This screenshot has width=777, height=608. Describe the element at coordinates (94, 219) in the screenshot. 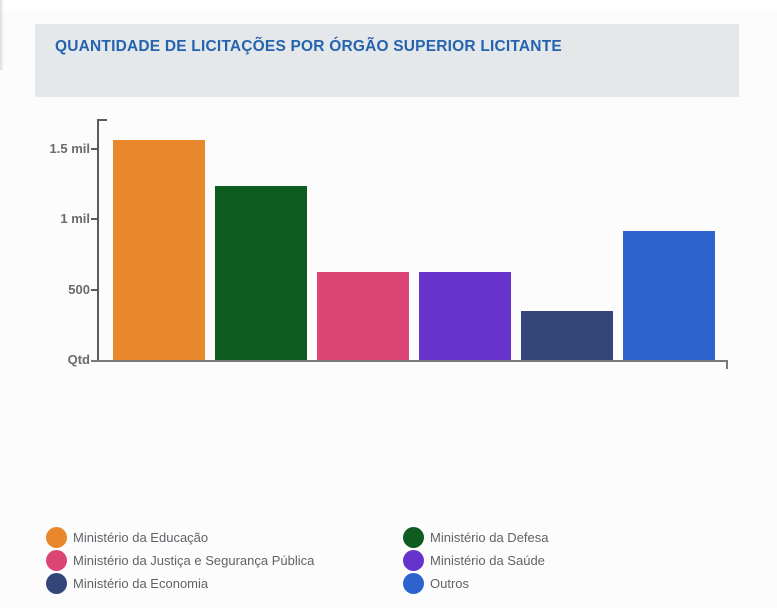

I see `y-tick-1-mil` at that location.